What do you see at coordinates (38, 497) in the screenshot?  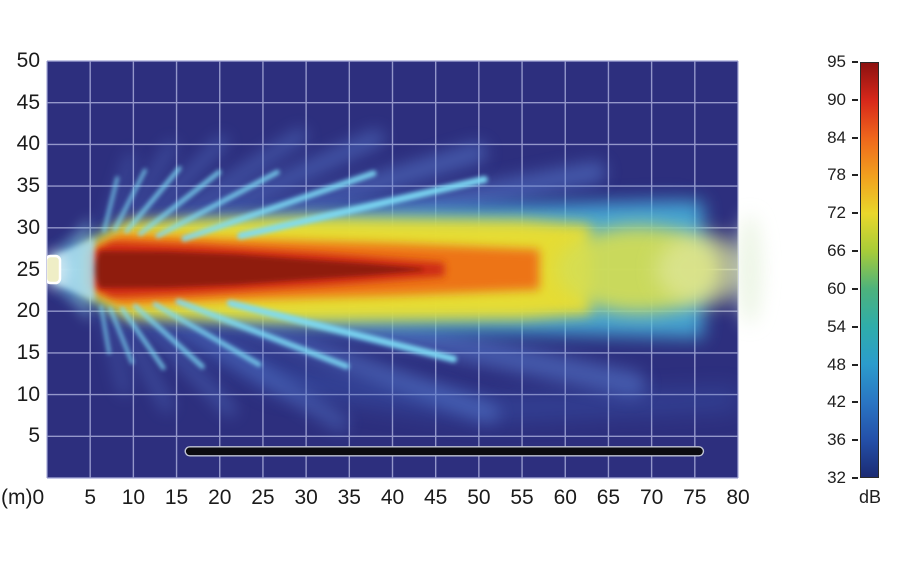 I see `x-axis-tick-label: 0` at bounding box center [38, 497].